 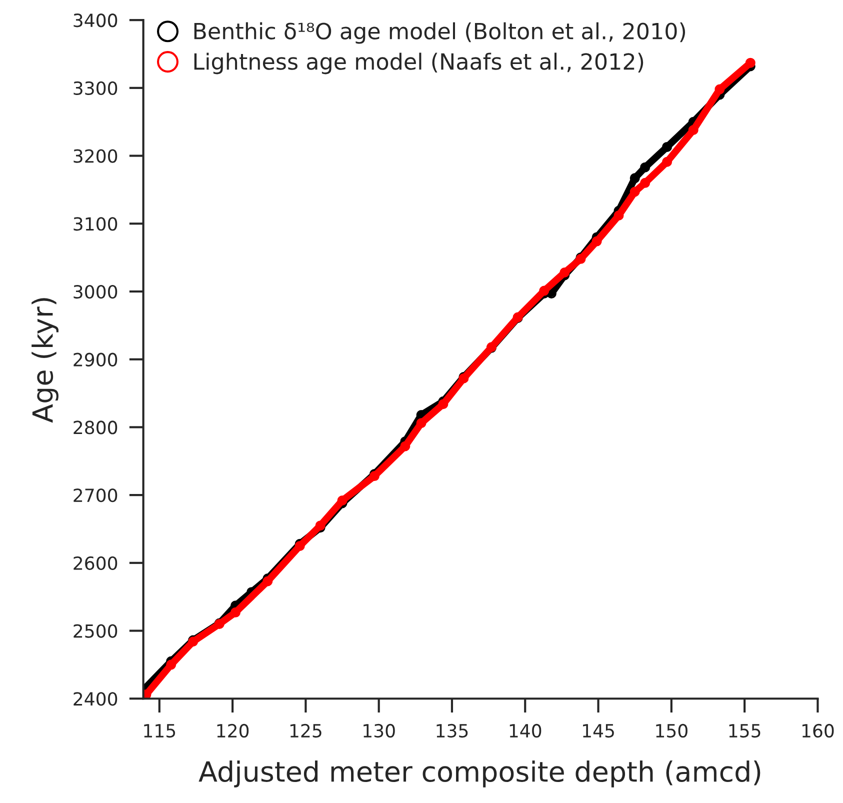 I want to click on y-tick-label: 2800, so click(x=96, y=427).